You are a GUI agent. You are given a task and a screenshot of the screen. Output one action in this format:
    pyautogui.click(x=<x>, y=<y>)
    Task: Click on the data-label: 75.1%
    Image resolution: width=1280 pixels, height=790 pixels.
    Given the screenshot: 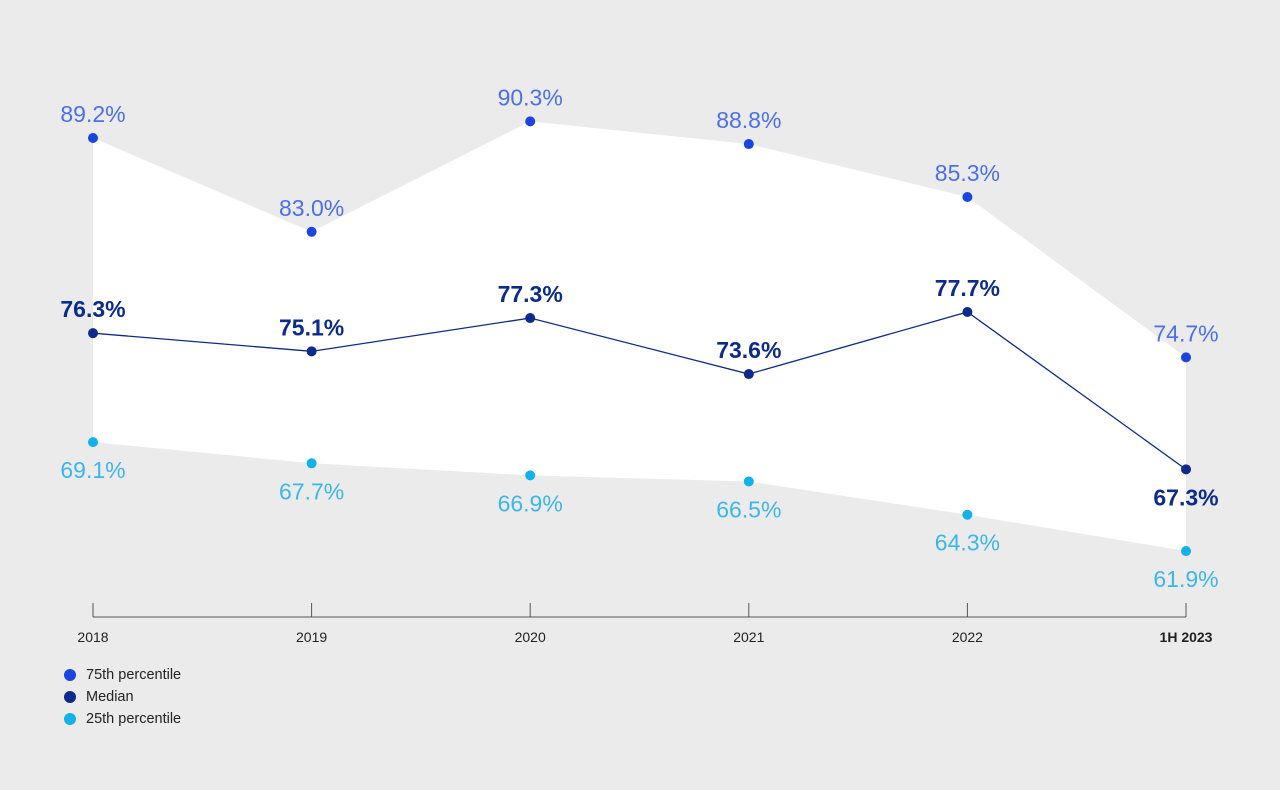 What is the action you would take?
    pyautogui.click(x=311, y=327)
    